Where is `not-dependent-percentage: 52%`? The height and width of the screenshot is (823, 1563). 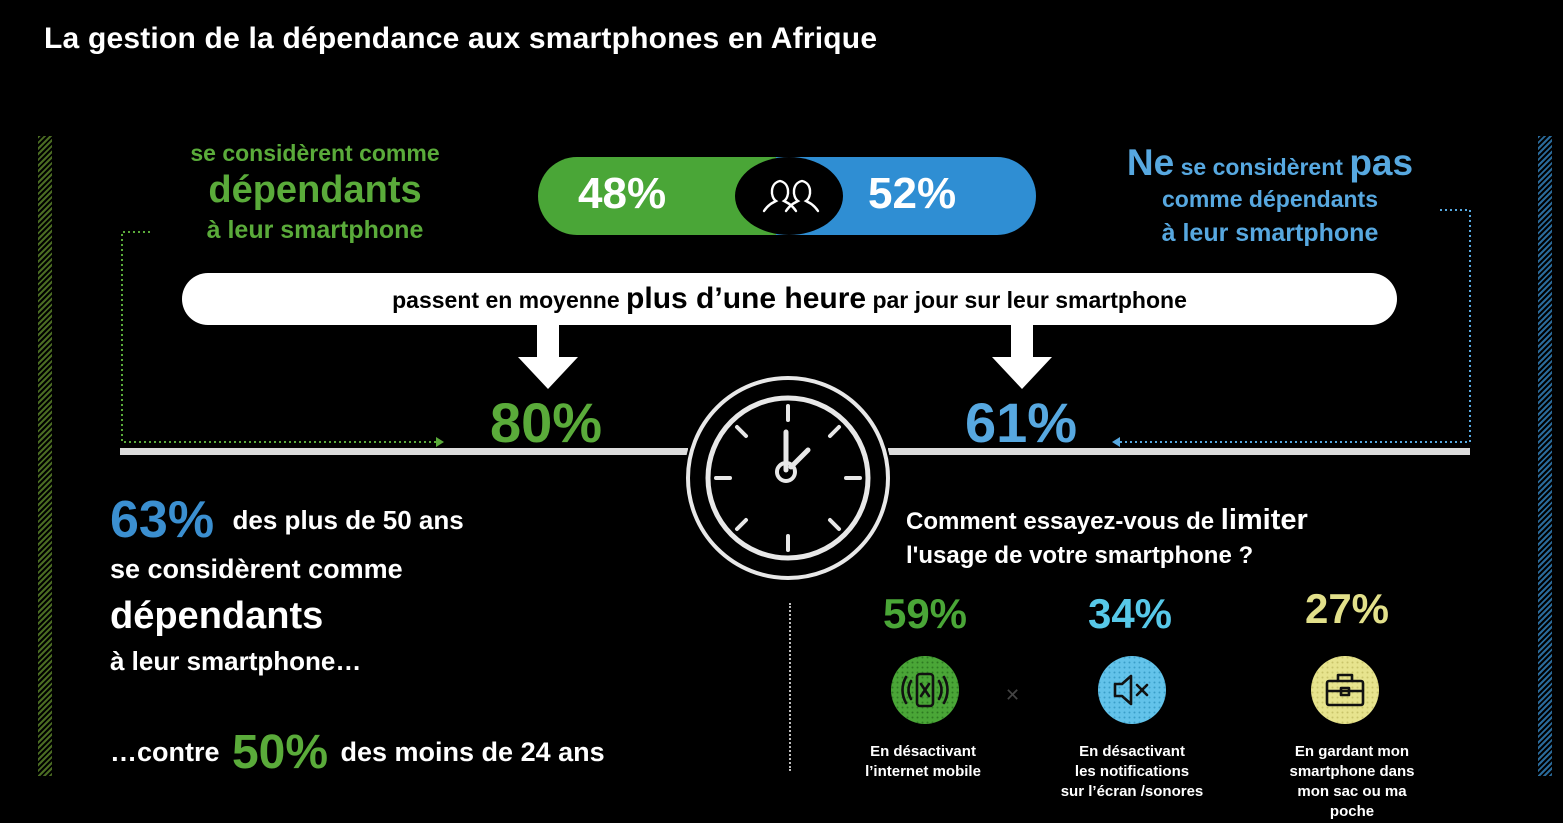
not-dependent-percentage: 52% is located at coordinates (912, 193).